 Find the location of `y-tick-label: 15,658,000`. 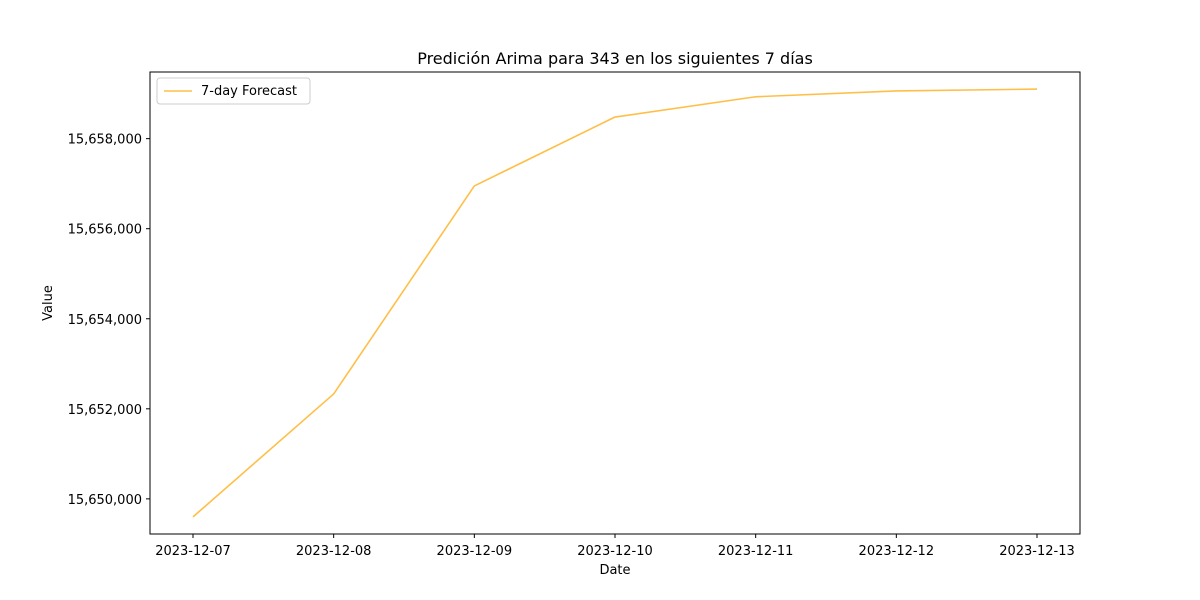

y-tick-label: 15,658,000 is located at coordinates (105, 140).